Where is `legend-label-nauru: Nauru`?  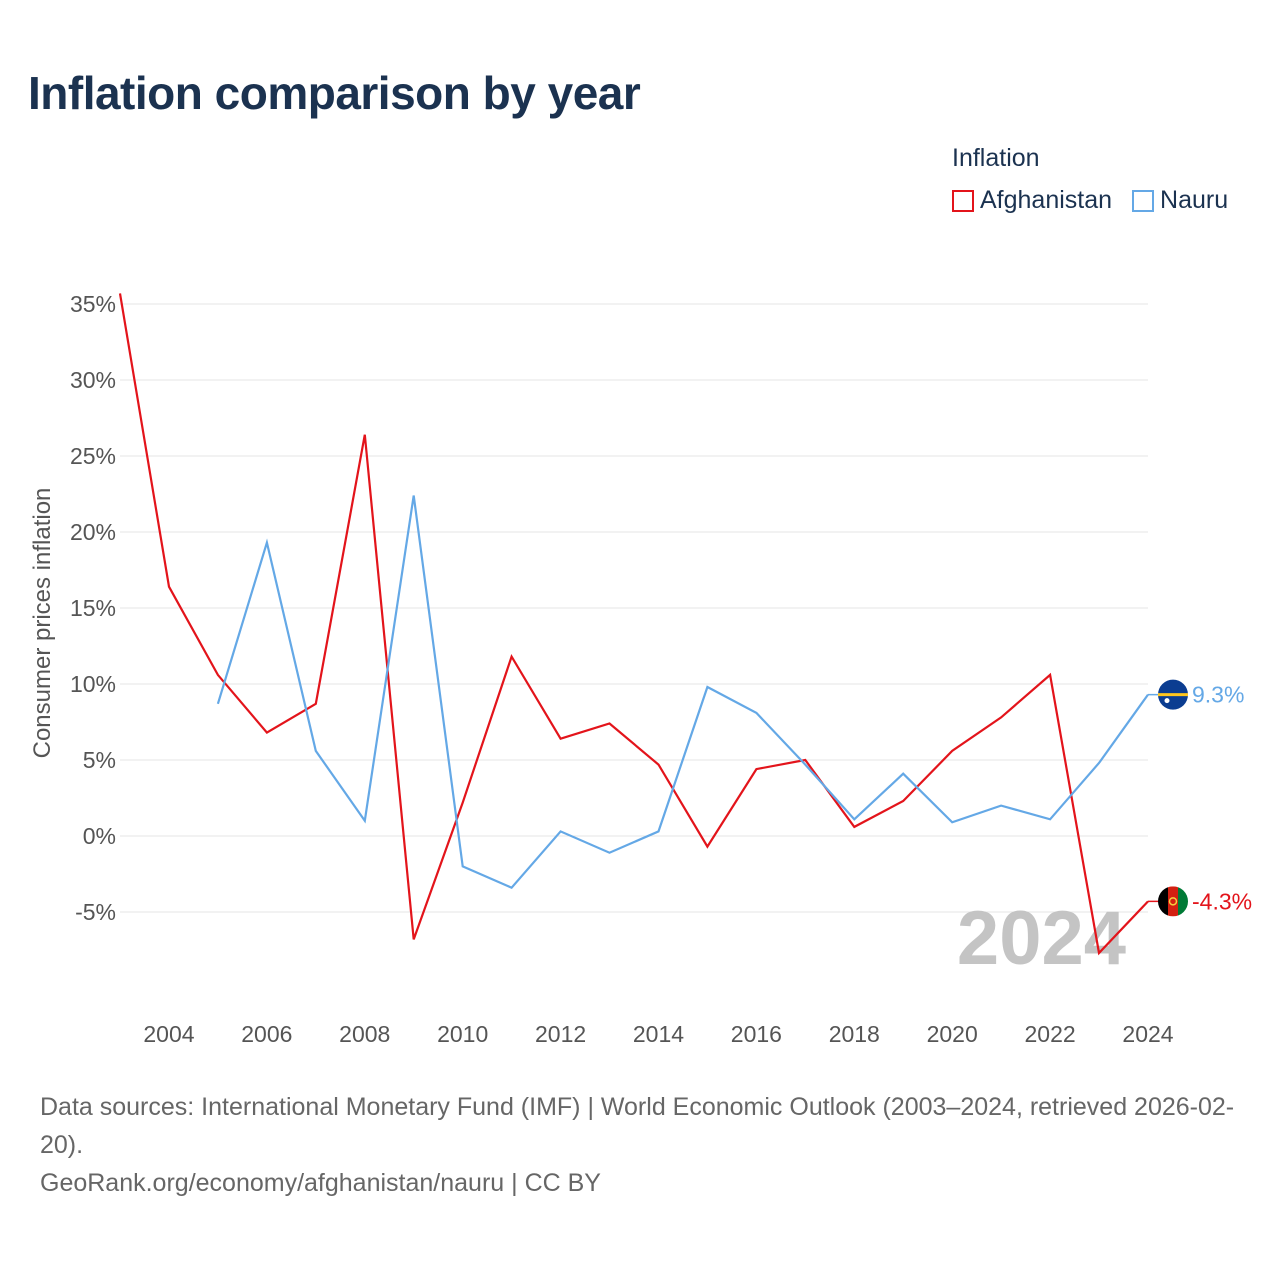 legend-label-nauru: Nauru is located at coordinates (1194, 200).